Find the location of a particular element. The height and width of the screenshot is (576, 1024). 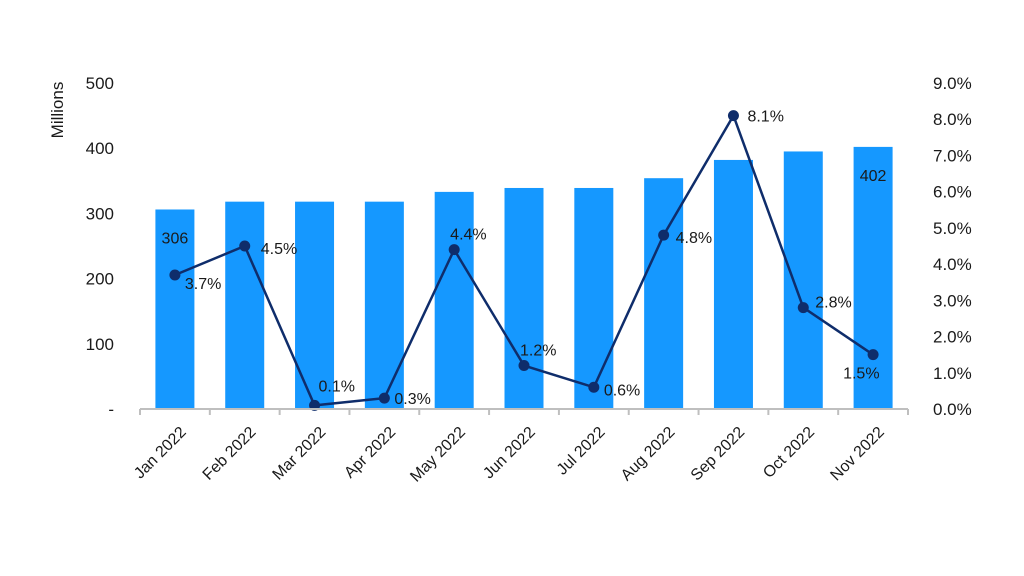

line-data-label: 4.5% is located at coordinates (279, 249).